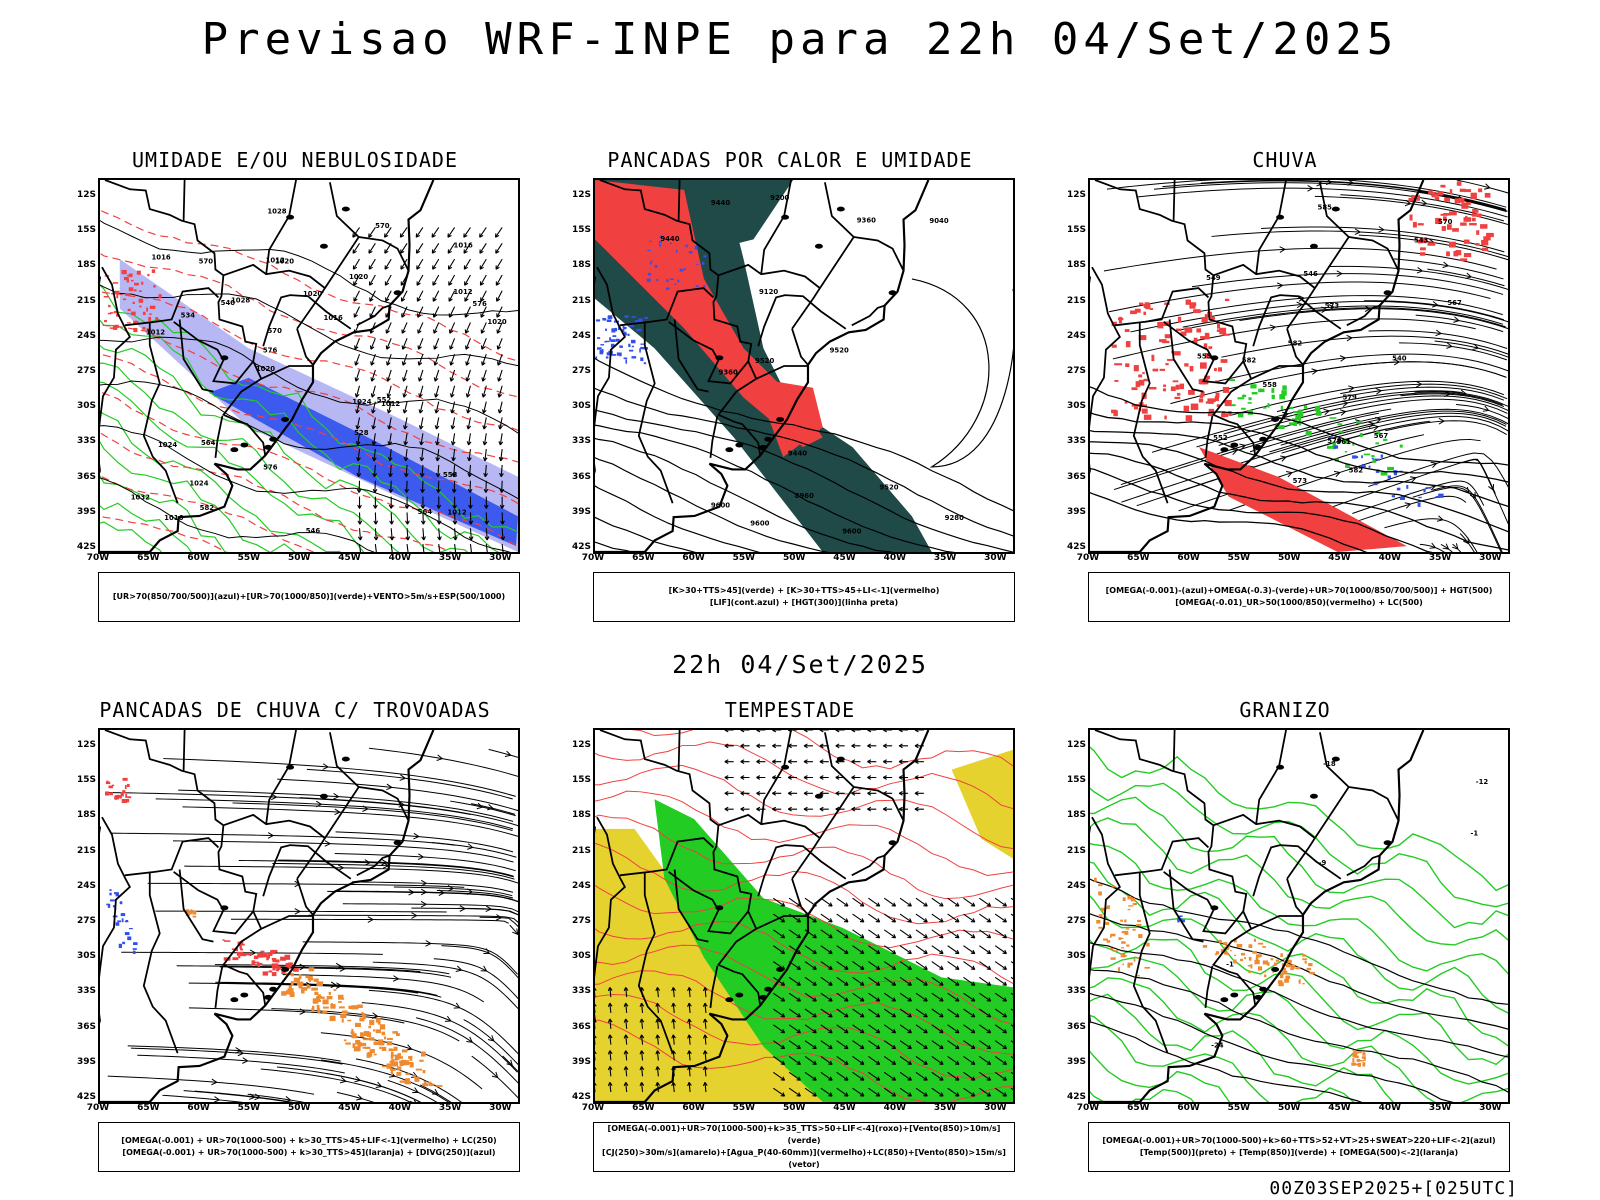 The image size is (1600, 1200). What do you see at coordinates (86, 441) in the screenshot?
I see `latitude-tick-label: 33S` at bounding box center [86, 441].